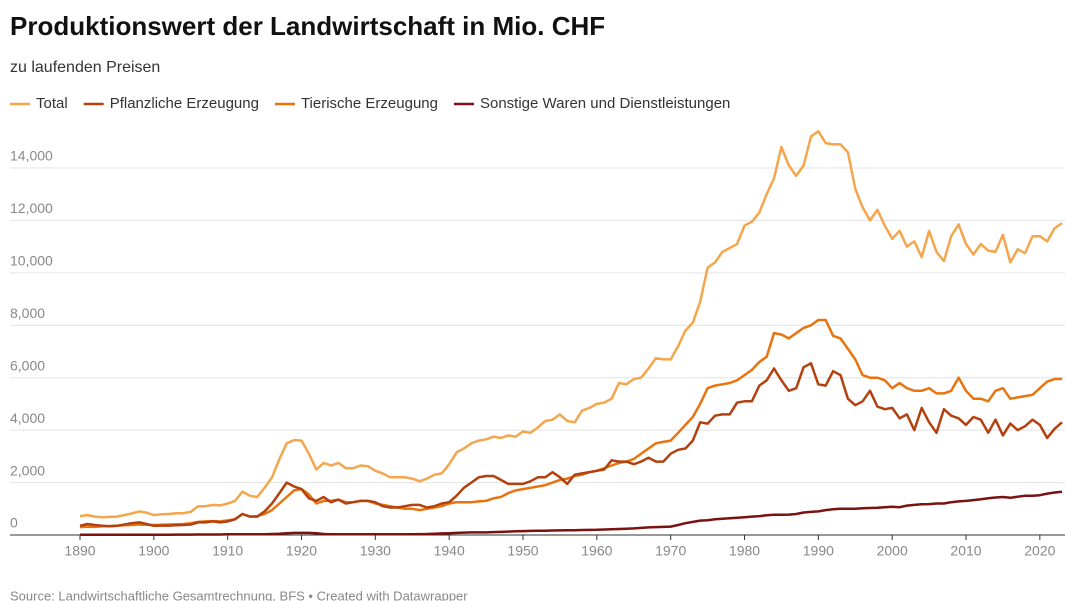 This screenshot has height=601, width=1065. Describe the element at coordinates (227, 551) in the screenshot. I see `x-tick-label: 1910` at that location.